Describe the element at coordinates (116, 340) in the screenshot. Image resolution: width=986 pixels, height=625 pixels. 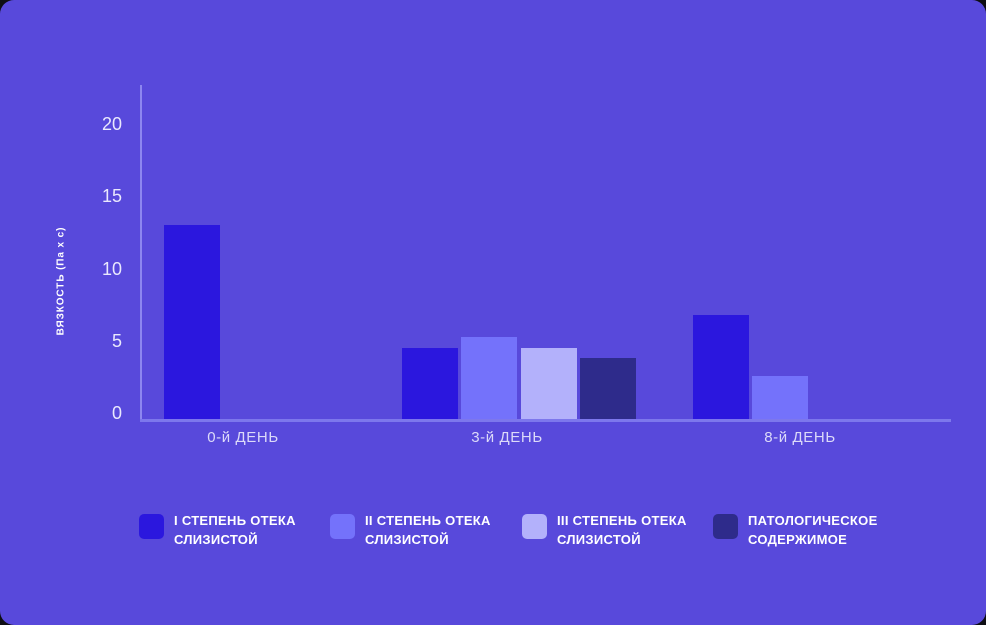
I see `y-tick-label: 5` at that location.